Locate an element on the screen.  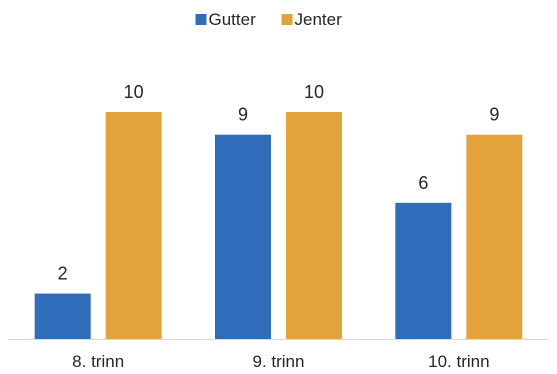
x-axis: 8. trinn 9. trinn 10. trinn is located at coordinates (278, 355).